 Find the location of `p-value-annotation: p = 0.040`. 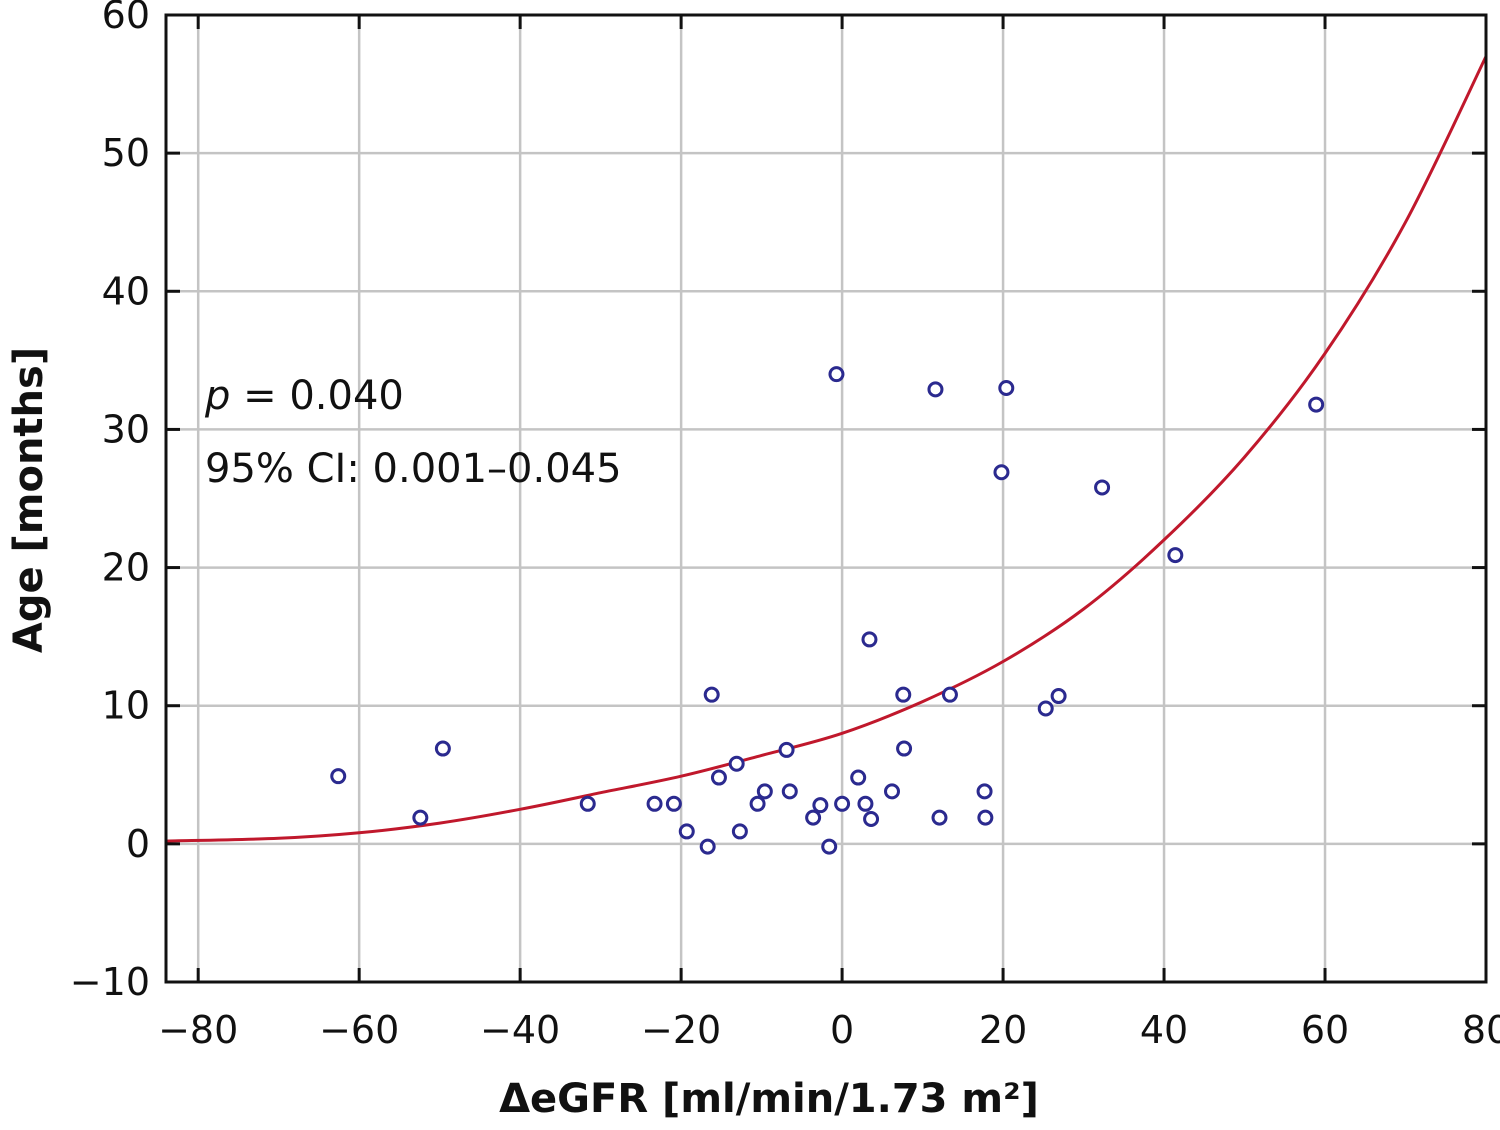

p-value-annotation: p = 0.040 is located at coordinates (304, 396).